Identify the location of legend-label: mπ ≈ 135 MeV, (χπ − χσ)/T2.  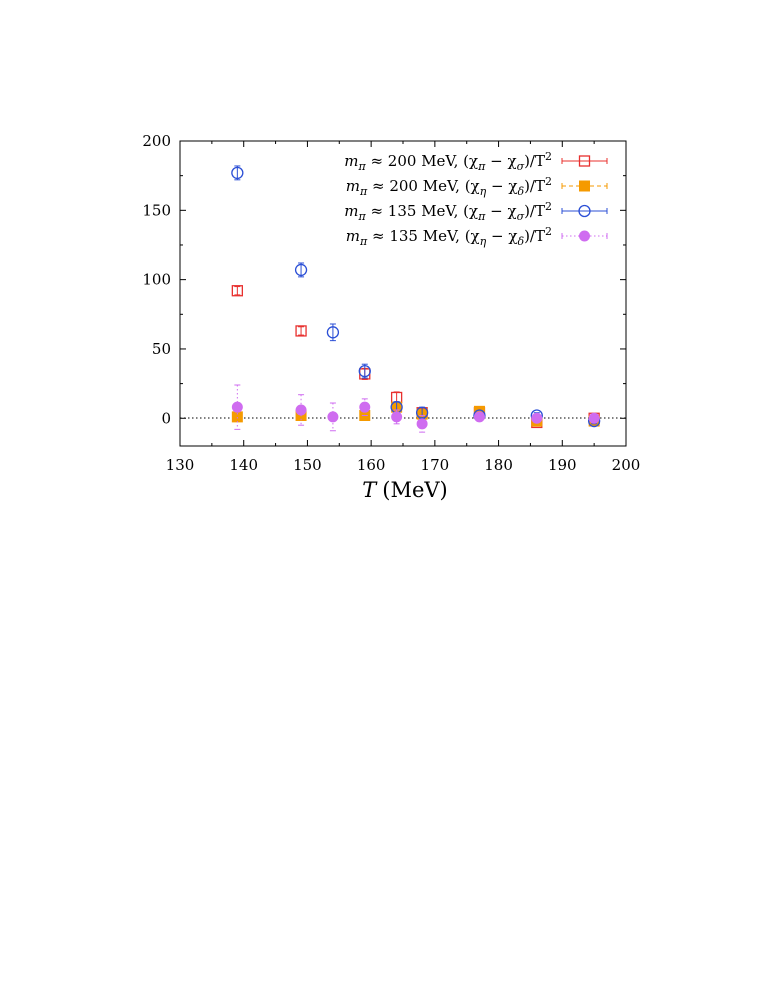
(448, 211).